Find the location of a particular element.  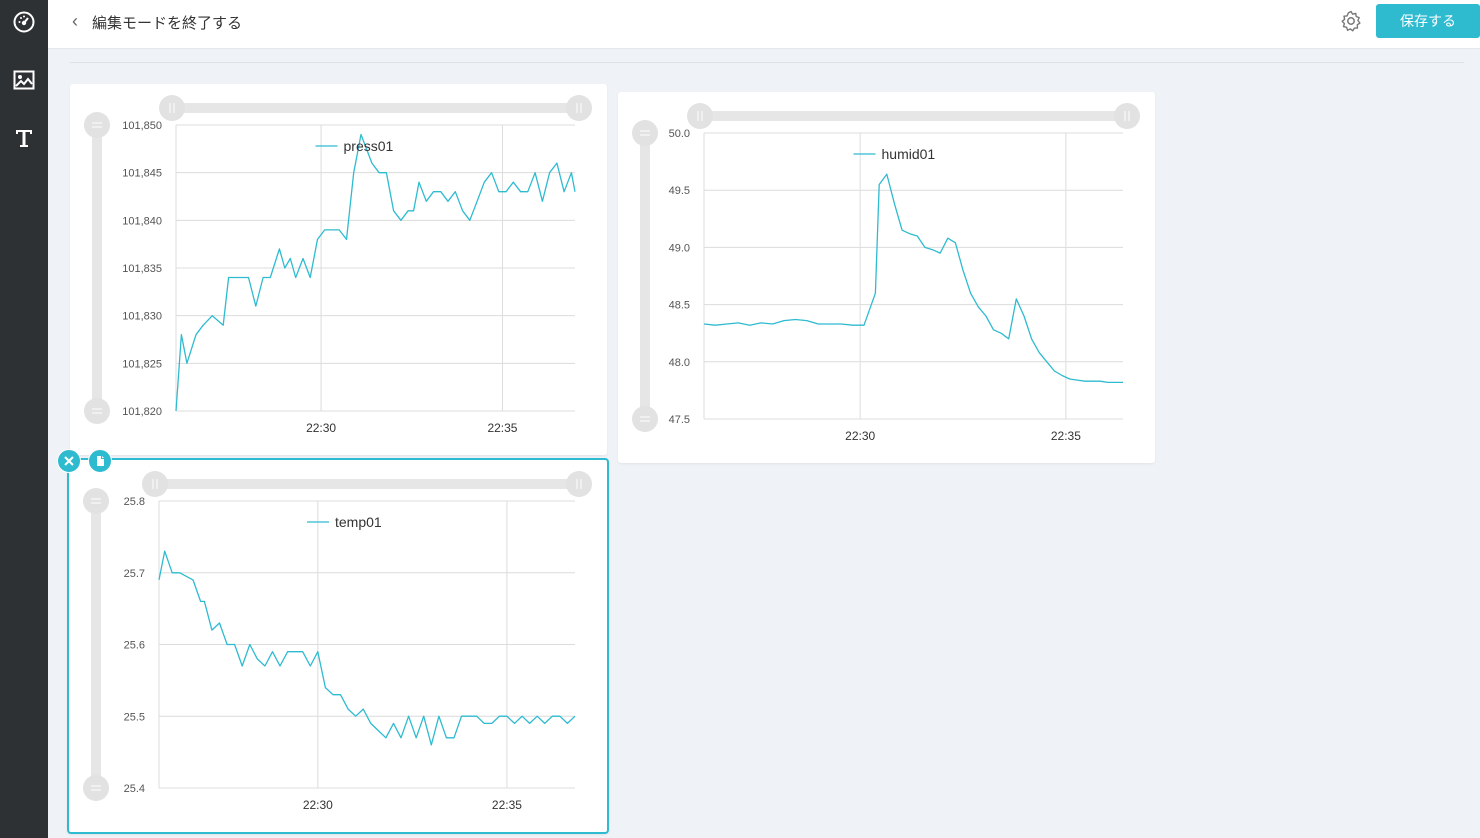

copy-widget-button is located at coordinates (100, 461).